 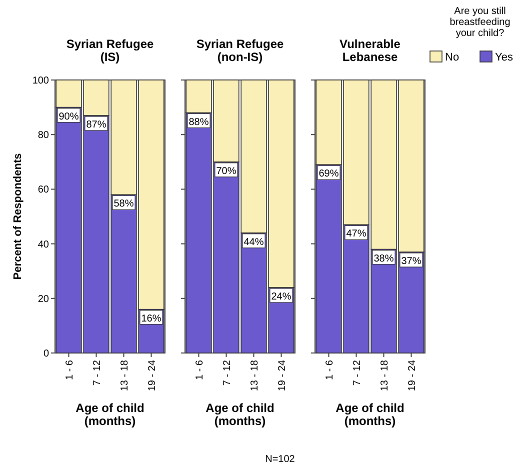 What do you see at coordinates (384, 258) in the screenshot?
I see `data-label: 38%` at bounding box center [384, 258].